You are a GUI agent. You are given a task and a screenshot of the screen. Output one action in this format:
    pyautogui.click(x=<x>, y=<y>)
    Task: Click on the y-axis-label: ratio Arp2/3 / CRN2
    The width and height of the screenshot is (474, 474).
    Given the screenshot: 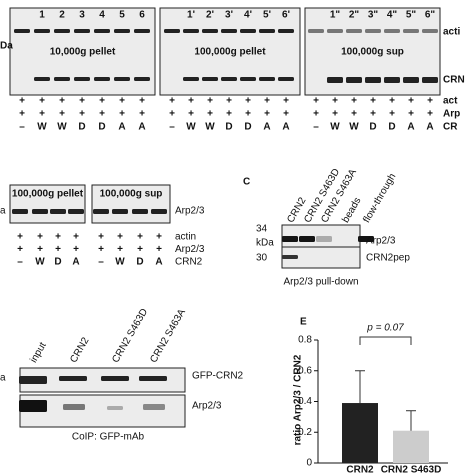 What is the action you would take?
    pyautogui.click(x=298, y=399)
    